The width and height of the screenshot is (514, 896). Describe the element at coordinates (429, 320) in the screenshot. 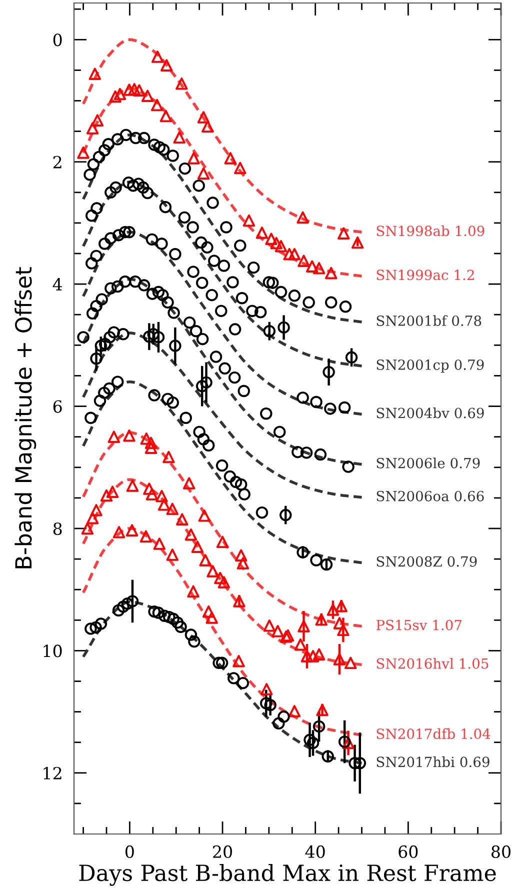

I see `series-label: SN2001bf 0.78` at that location.